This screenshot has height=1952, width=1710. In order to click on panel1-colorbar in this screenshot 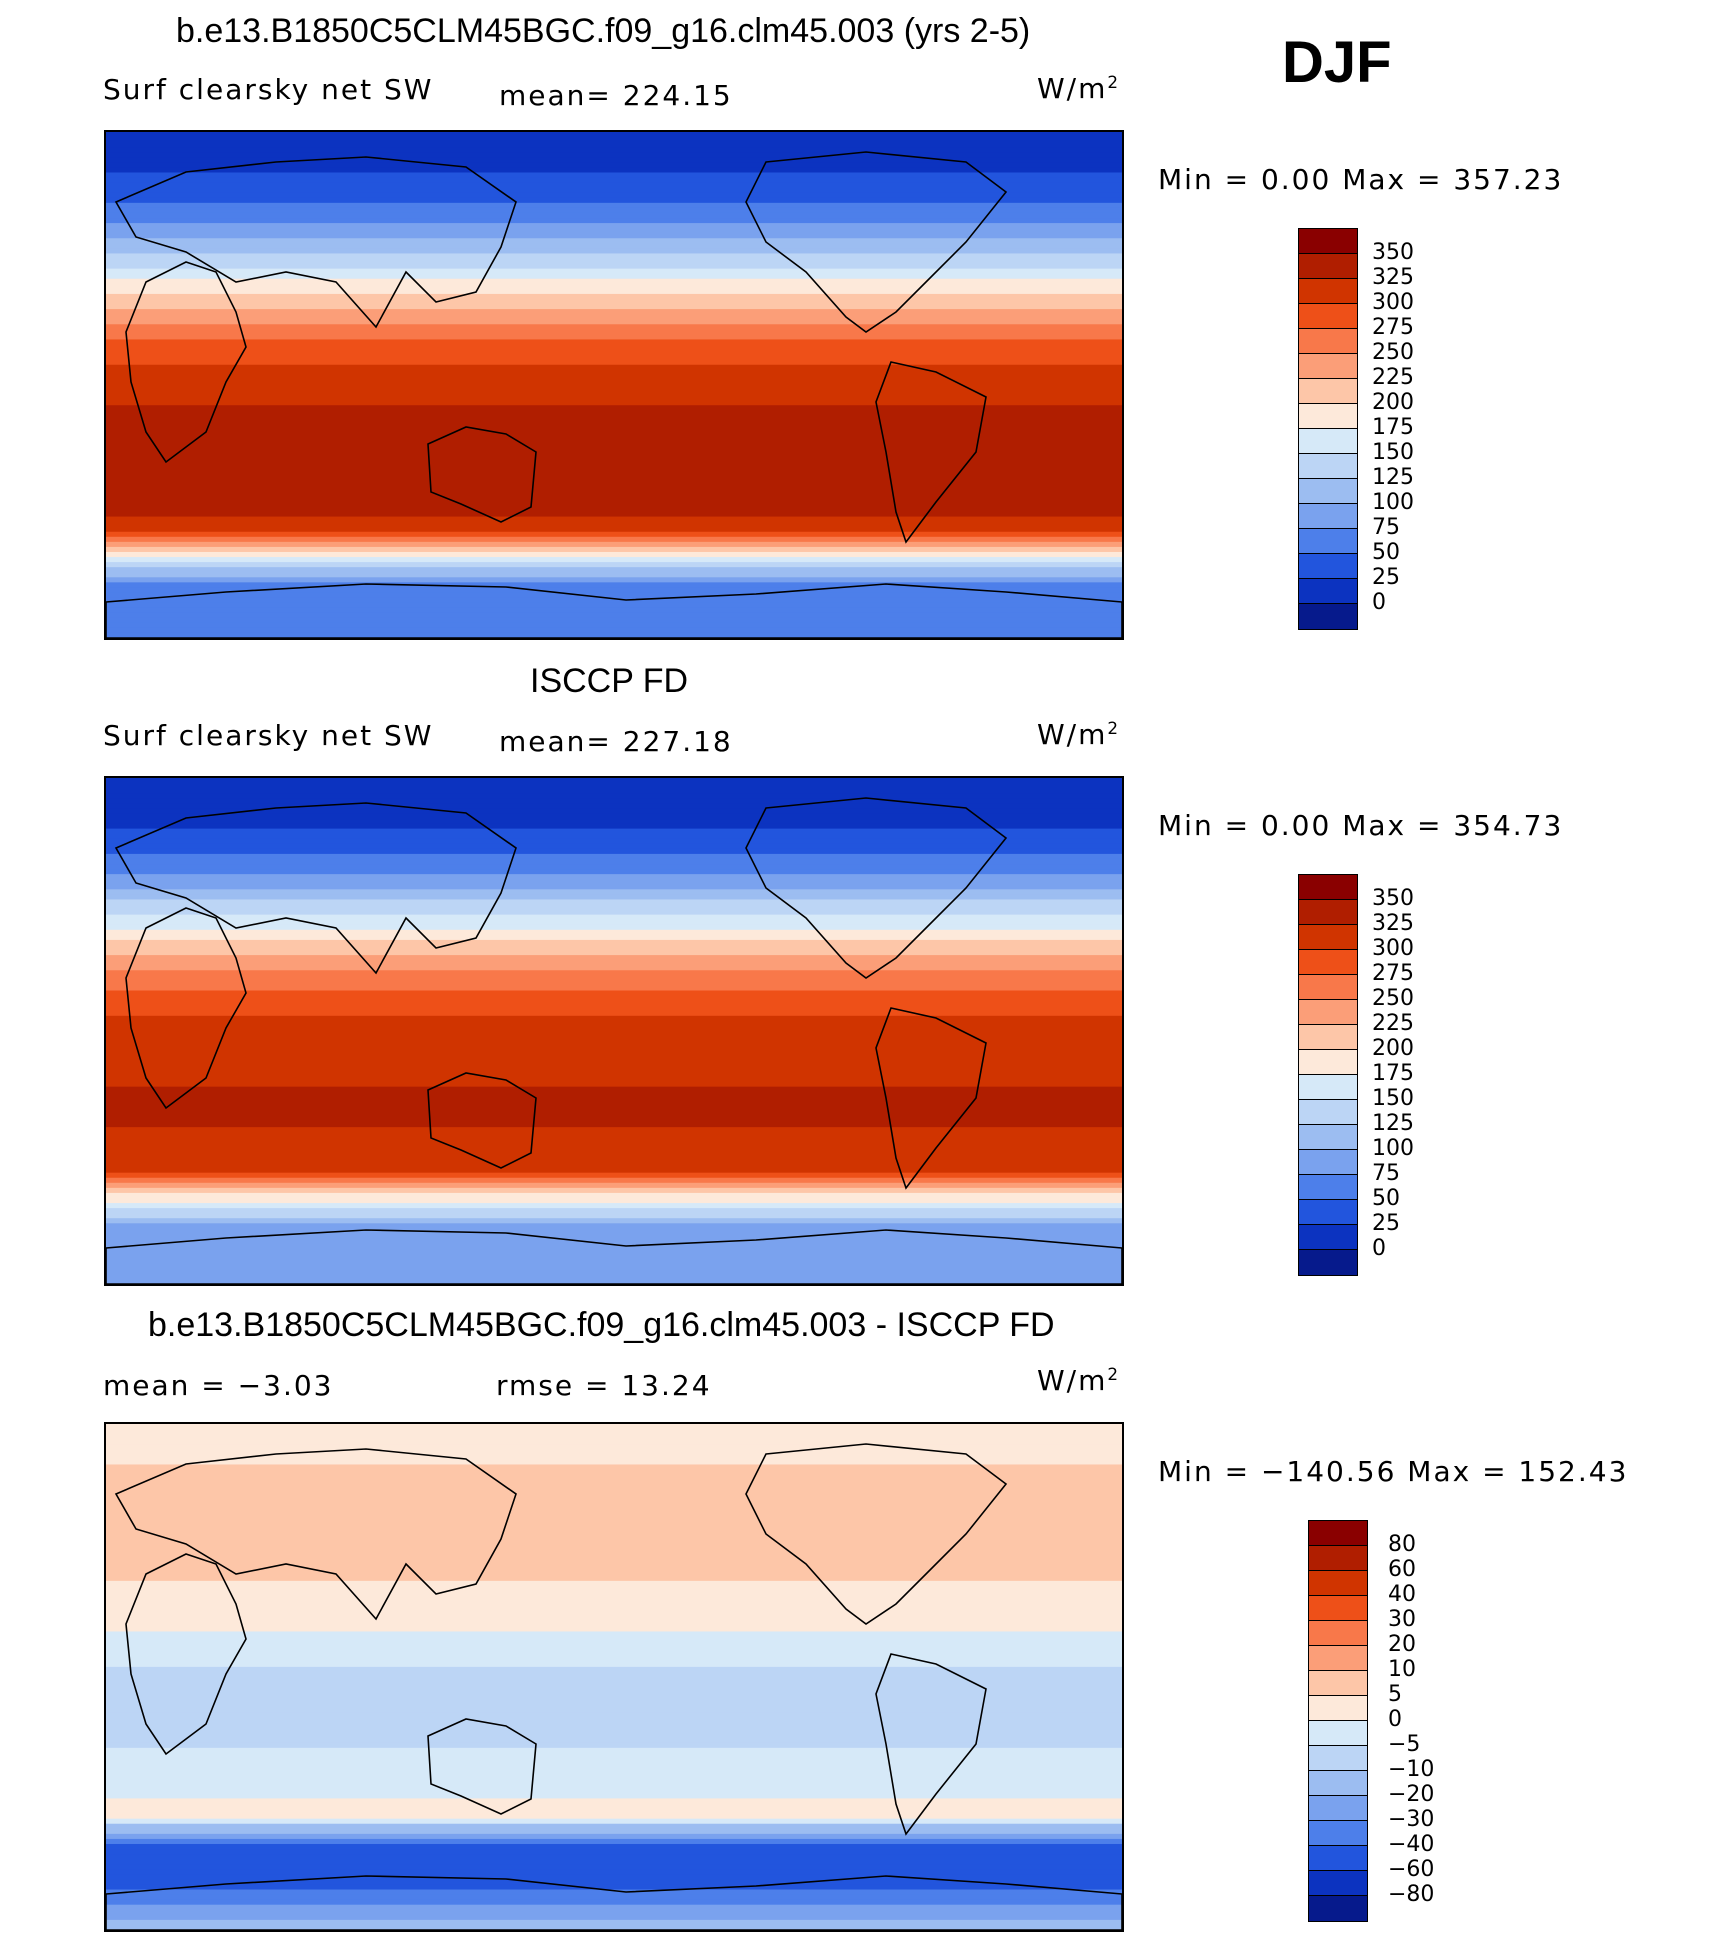, I will do `click(1328, 429)`.